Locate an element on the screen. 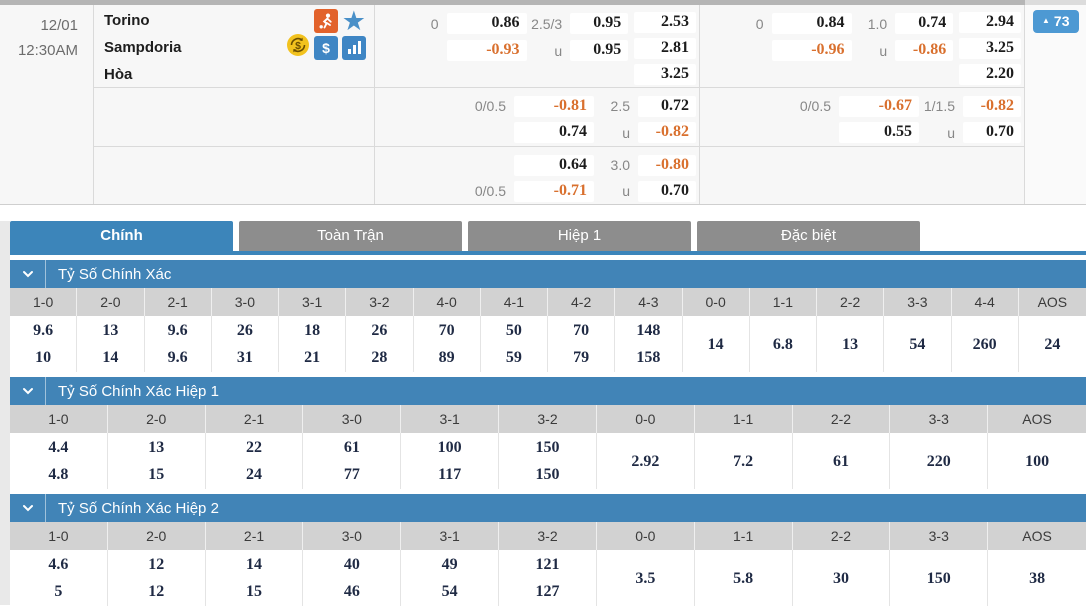  score-odds-value: 28 is located at coordinates (379, 357).